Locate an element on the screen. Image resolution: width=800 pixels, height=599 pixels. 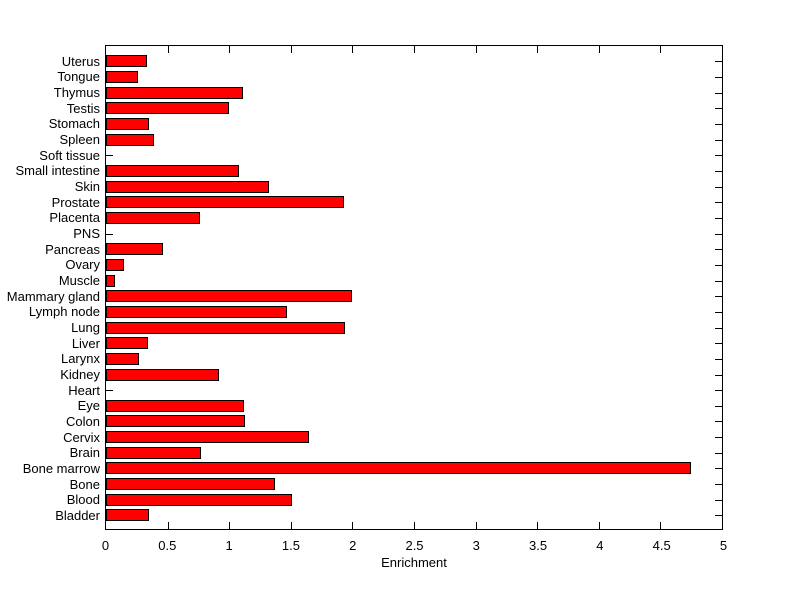
y-tick-label: PNS is located at coordinates (86, 233).